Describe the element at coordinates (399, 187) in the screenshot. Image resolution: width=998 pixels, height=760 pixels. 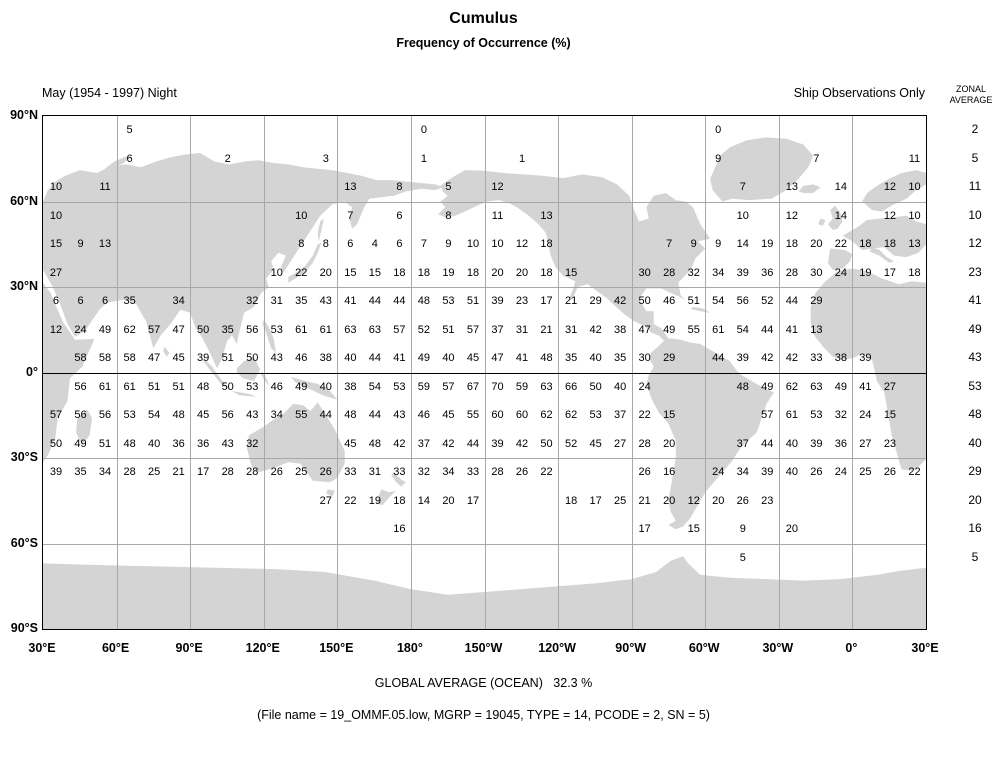
I see `grid-value: 8` at that location.